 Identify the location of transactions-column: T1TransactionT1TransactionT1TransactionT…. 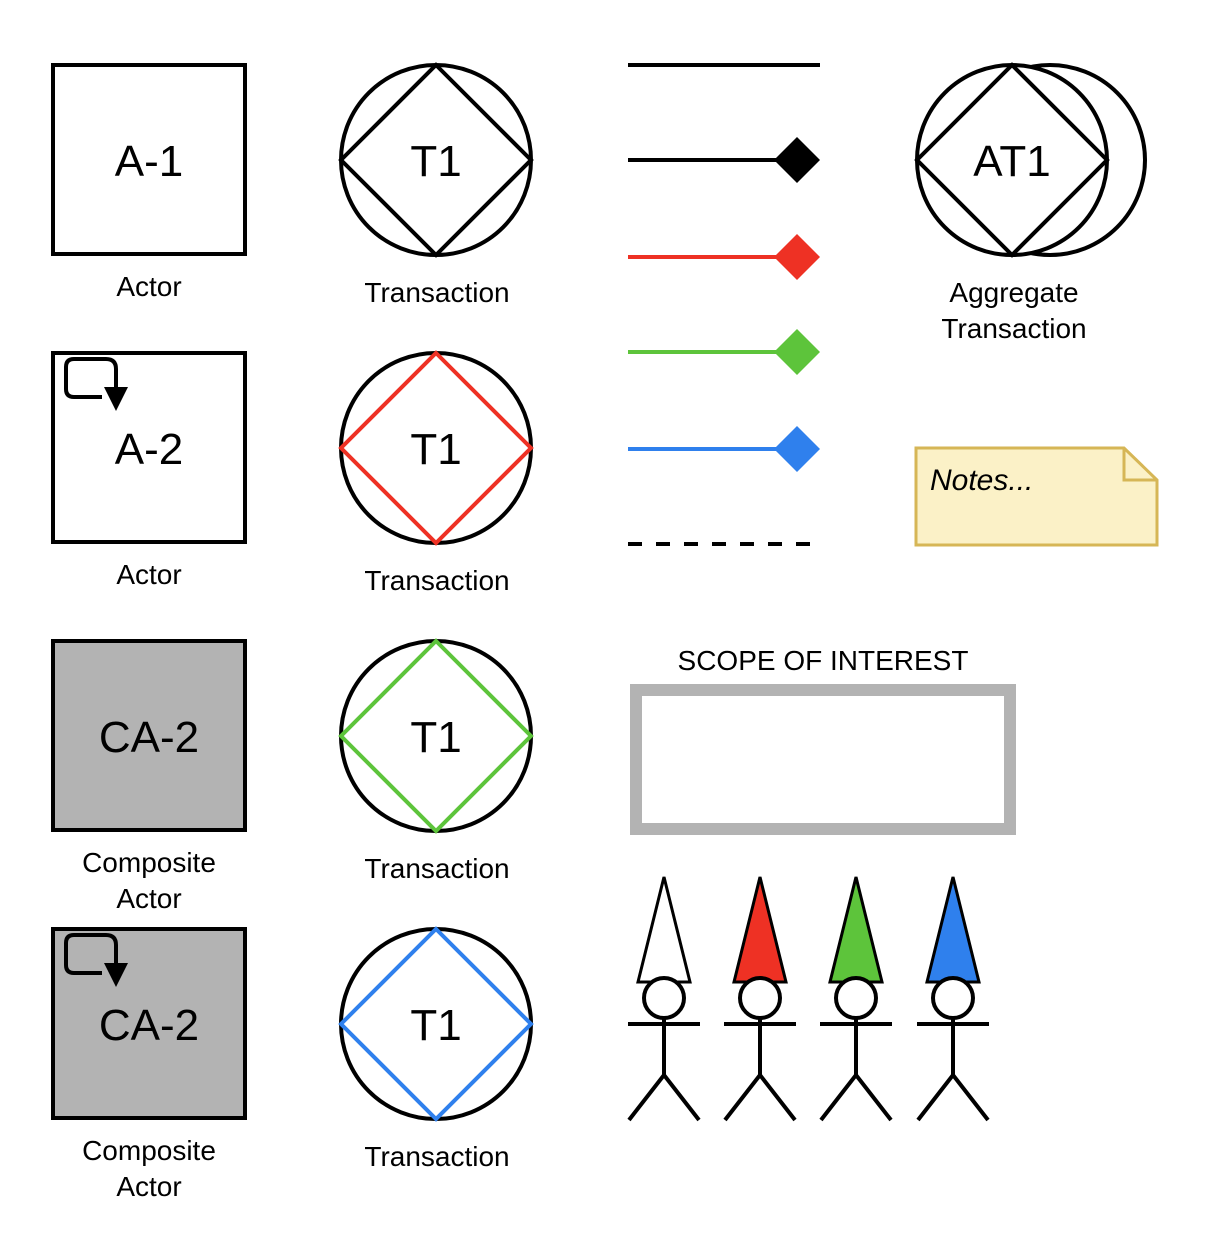
(436, 617).